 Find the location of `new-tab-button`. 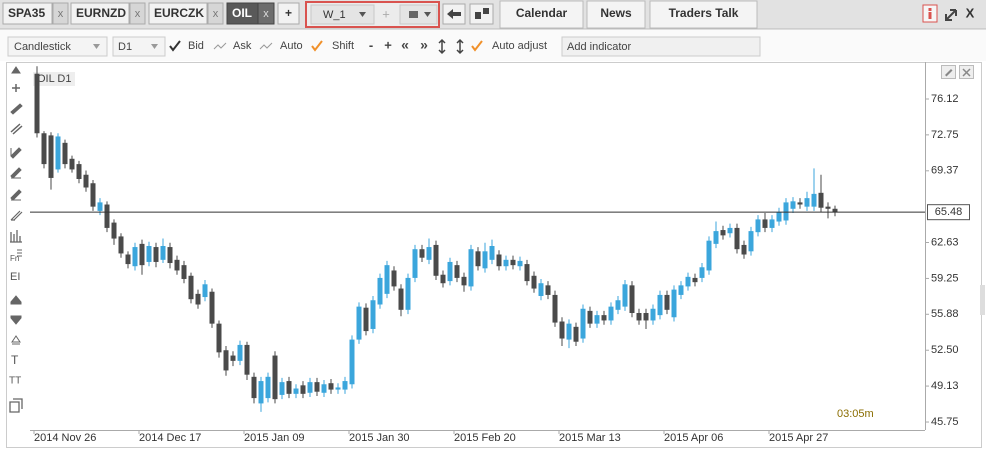

new-tab-button is located at coordinates (288, 13).